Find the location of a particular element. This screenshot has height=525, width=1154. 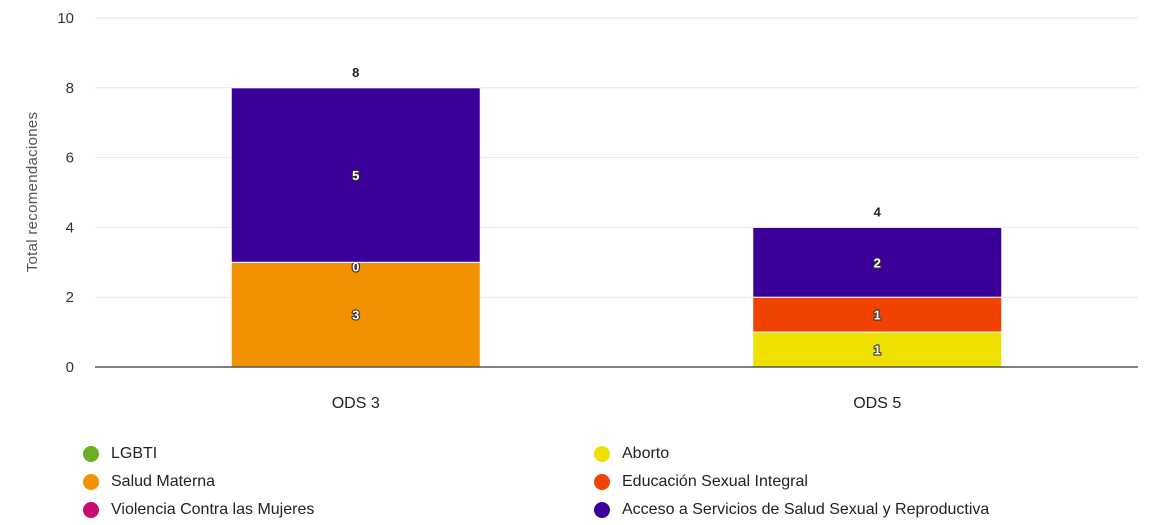

y-tick-label: 0 is located at coordinates (70, 367).